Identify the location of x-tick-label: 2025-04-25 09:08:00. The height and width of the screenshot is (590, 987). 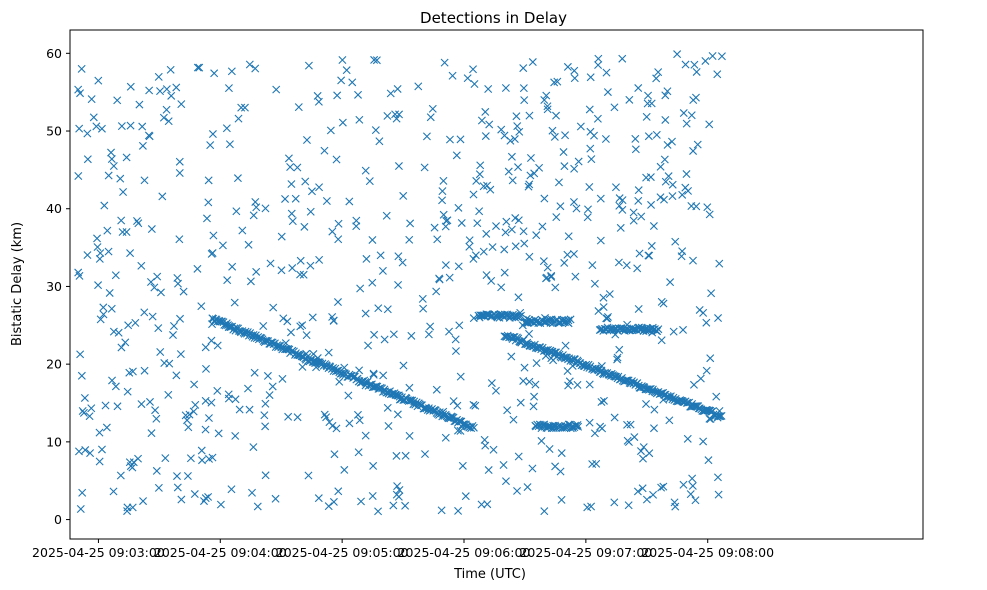
(707, 552).